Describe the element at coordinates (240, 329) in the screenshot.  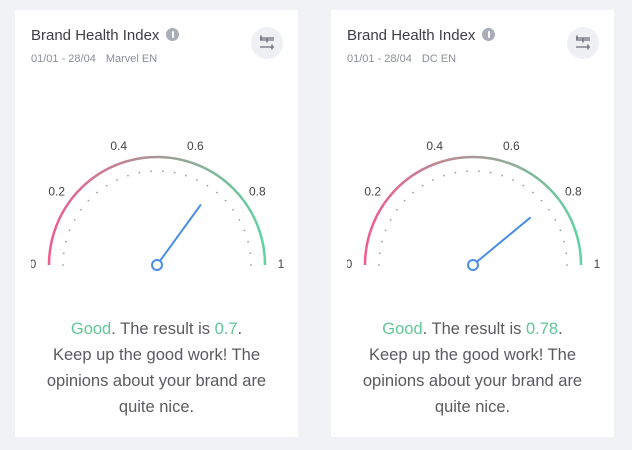
I see `result-end: .` at that location.